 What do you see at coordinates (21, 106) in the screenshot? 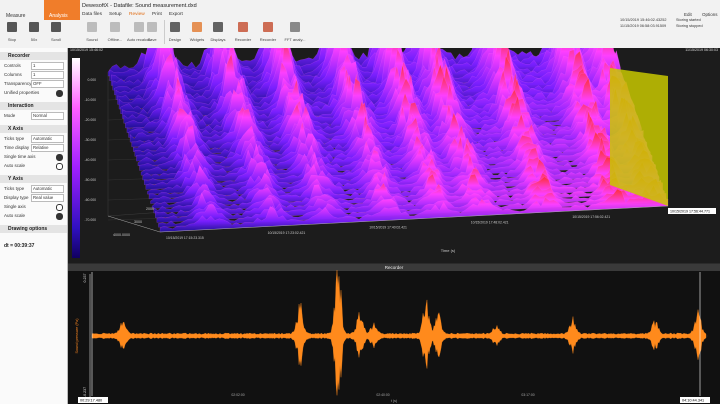
I see `section-title: Interaction` at bounding box center [21, 106].